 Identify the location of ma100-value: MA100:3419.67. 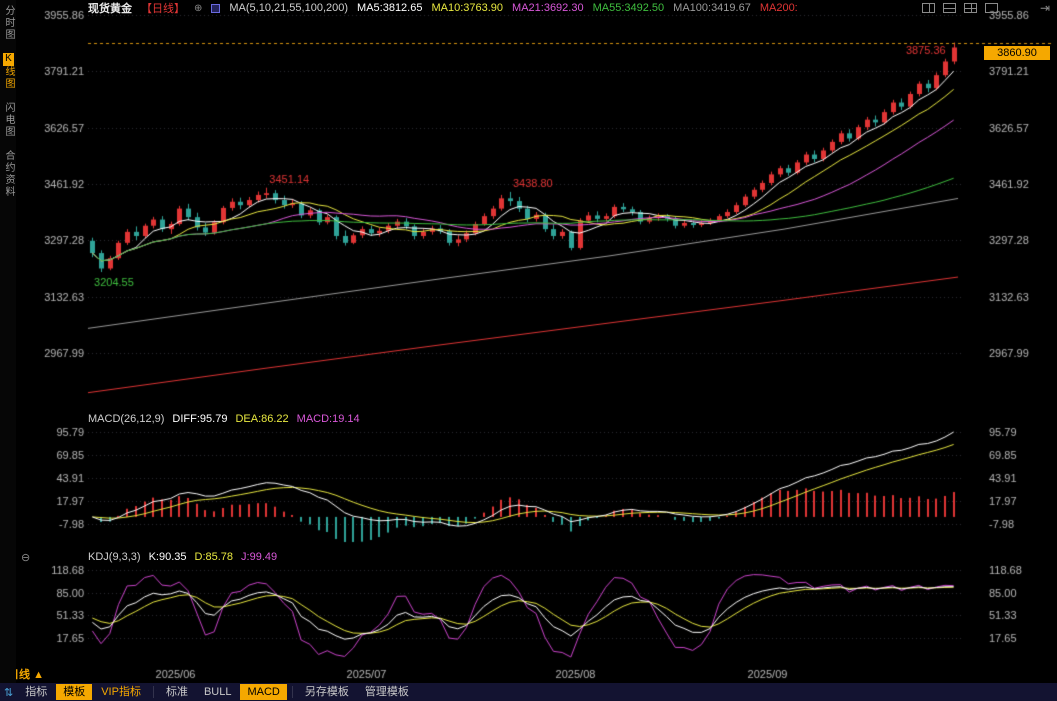
(712, 8).